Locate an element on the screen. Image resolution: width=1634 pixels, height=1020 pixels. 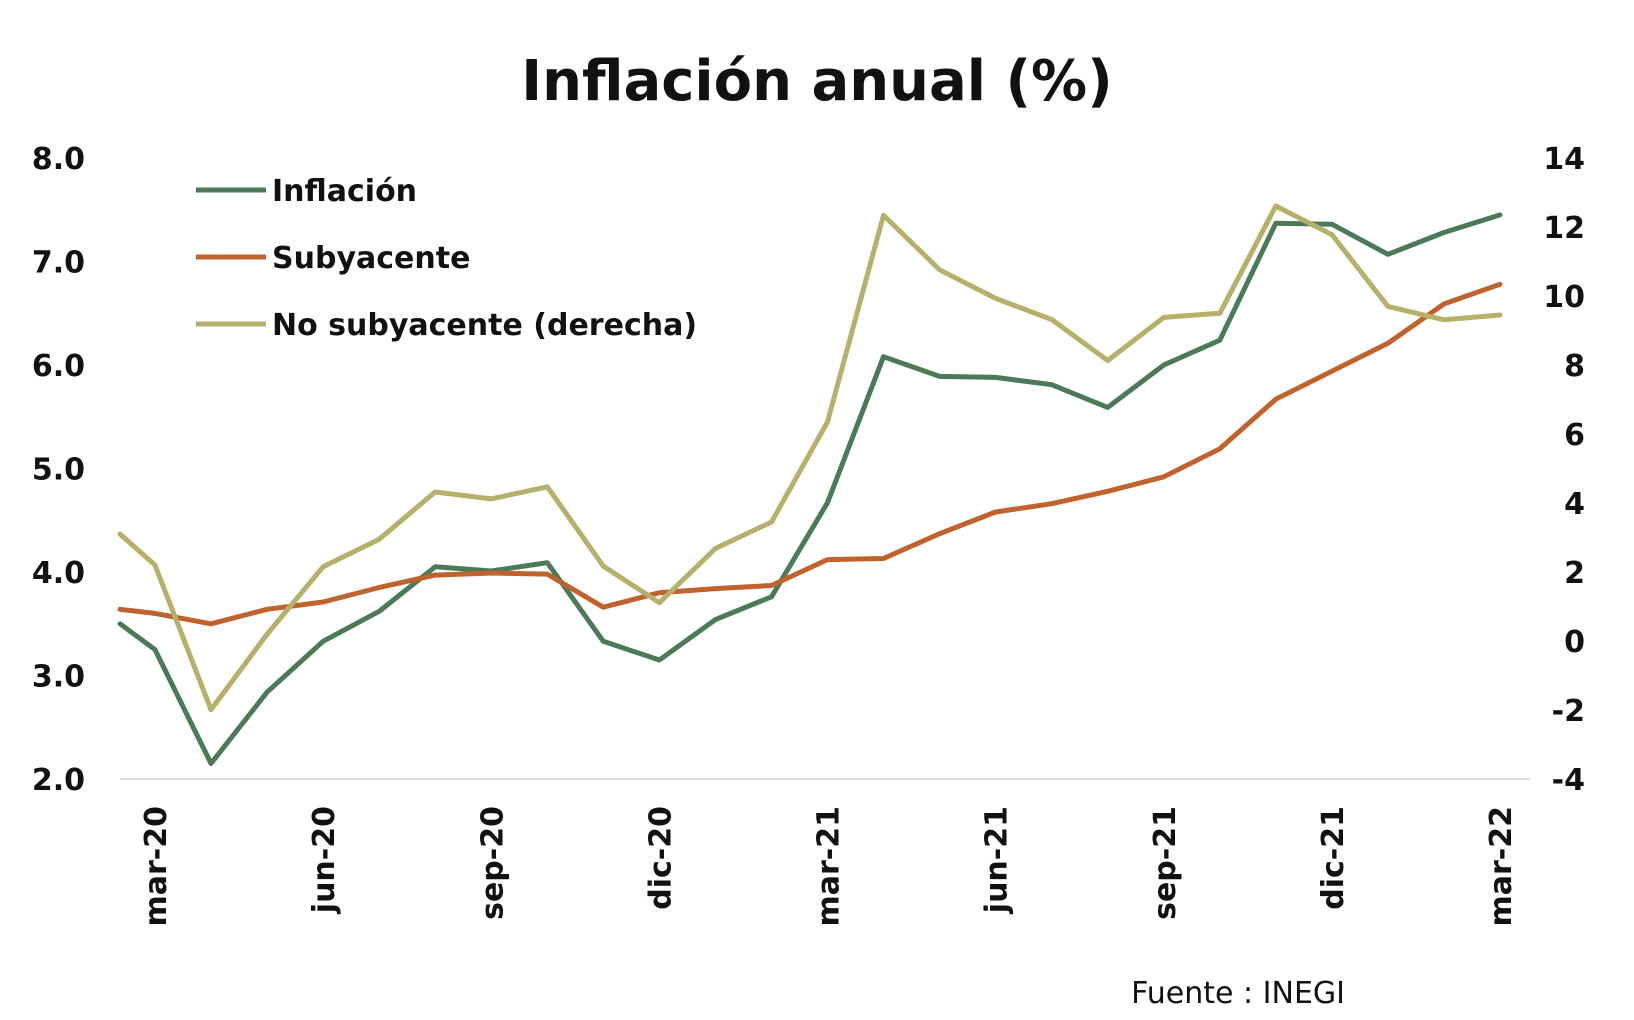
right-tick-label: 2 is located at coordinates (1574, 573).